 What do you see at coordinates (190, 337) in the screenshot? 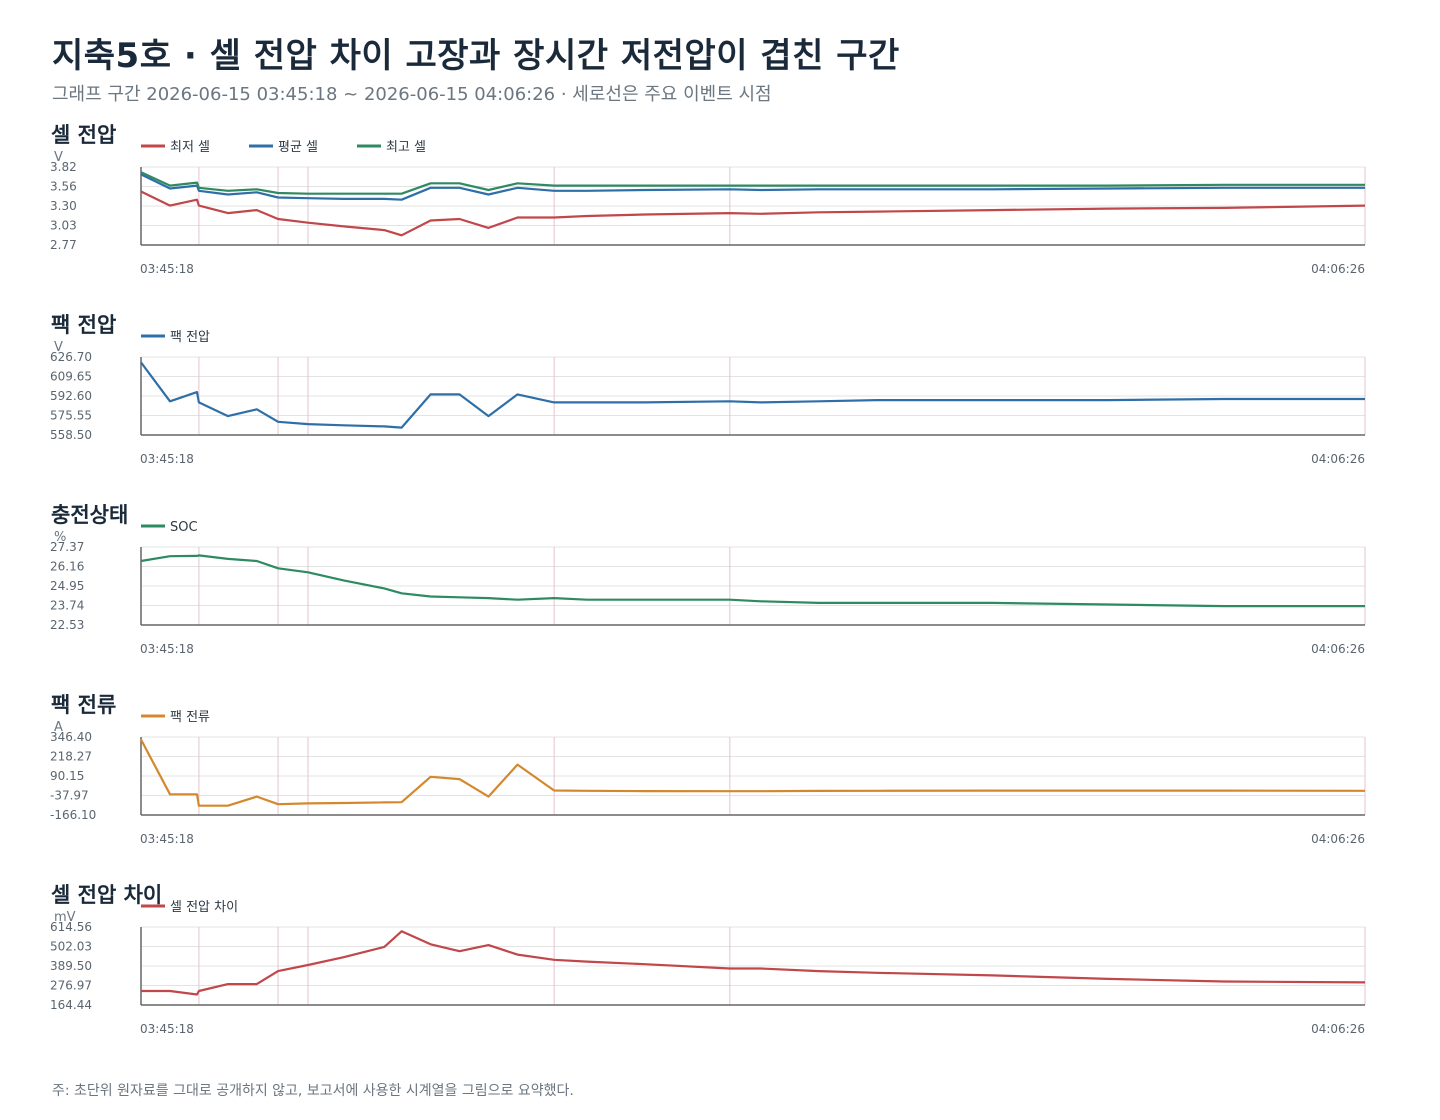
I see `legend-label: 팩 전압` at bounding box center [190, 337].